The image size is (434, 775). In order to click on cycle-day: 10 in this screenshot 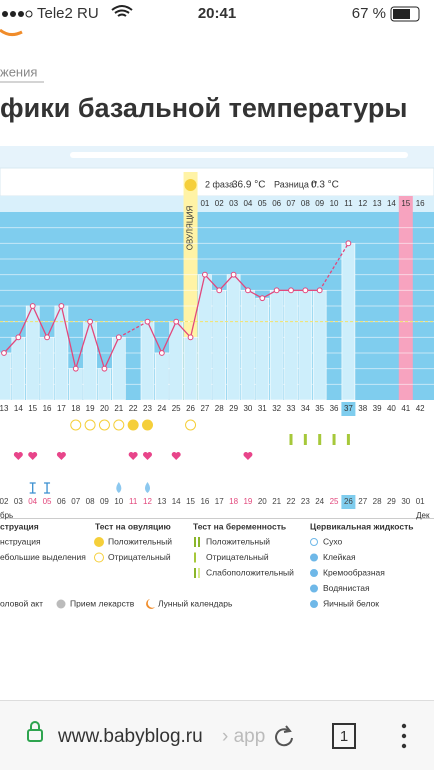, I will do `click(334, 203)`.